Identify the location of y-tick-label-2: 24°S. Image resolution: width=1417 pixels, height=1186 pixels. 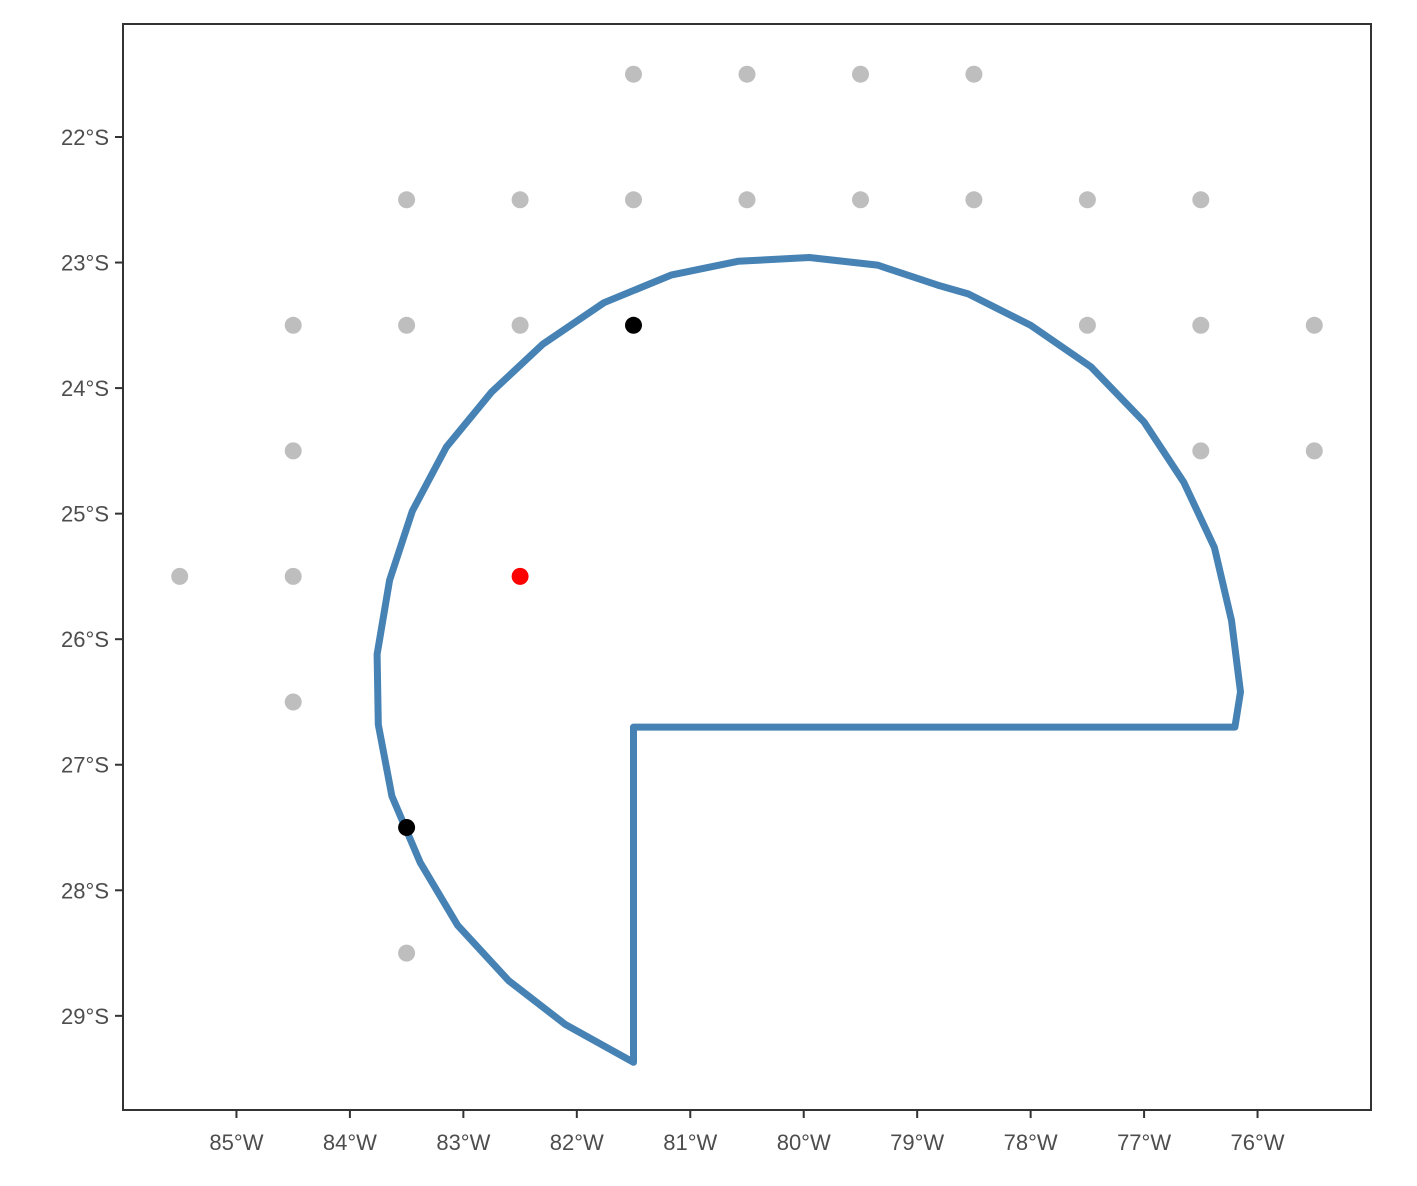
(85, 388).